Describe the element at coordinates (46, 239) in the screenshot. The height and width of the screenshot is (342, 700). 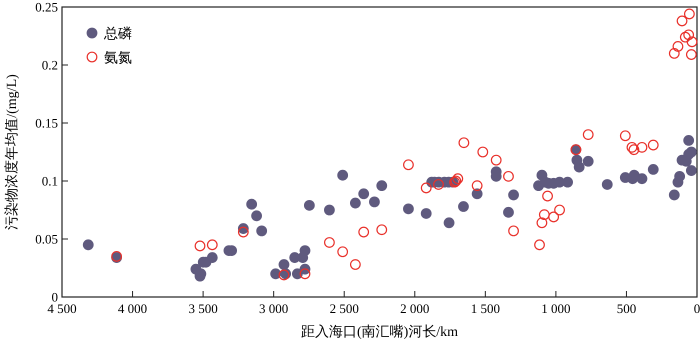
I see `y-tick-label: 0.05` at that location.